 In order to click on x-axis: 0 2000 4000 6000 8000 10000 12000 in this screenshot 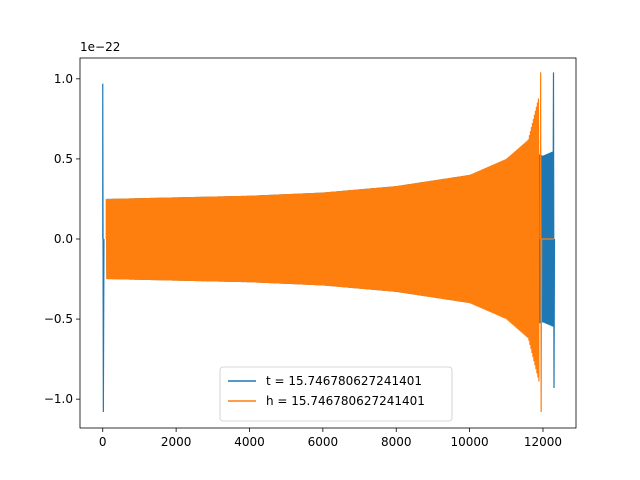, I will do `click(330, 438)`.